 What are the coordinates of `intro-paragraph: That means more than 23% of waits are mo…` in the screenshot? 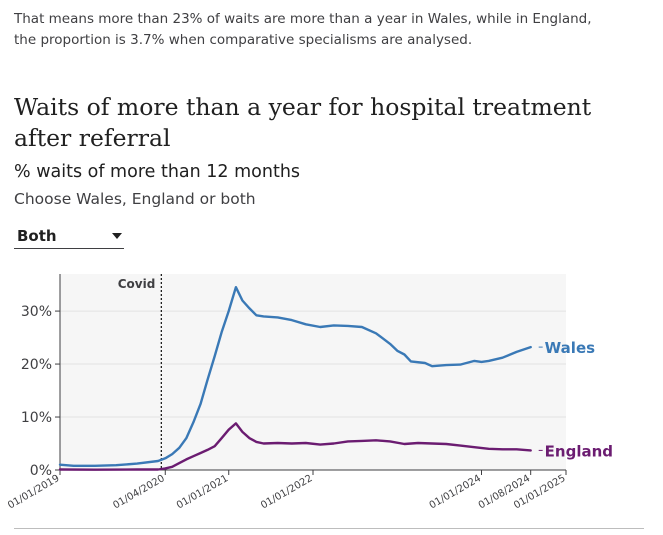 It's located at (303, 29).